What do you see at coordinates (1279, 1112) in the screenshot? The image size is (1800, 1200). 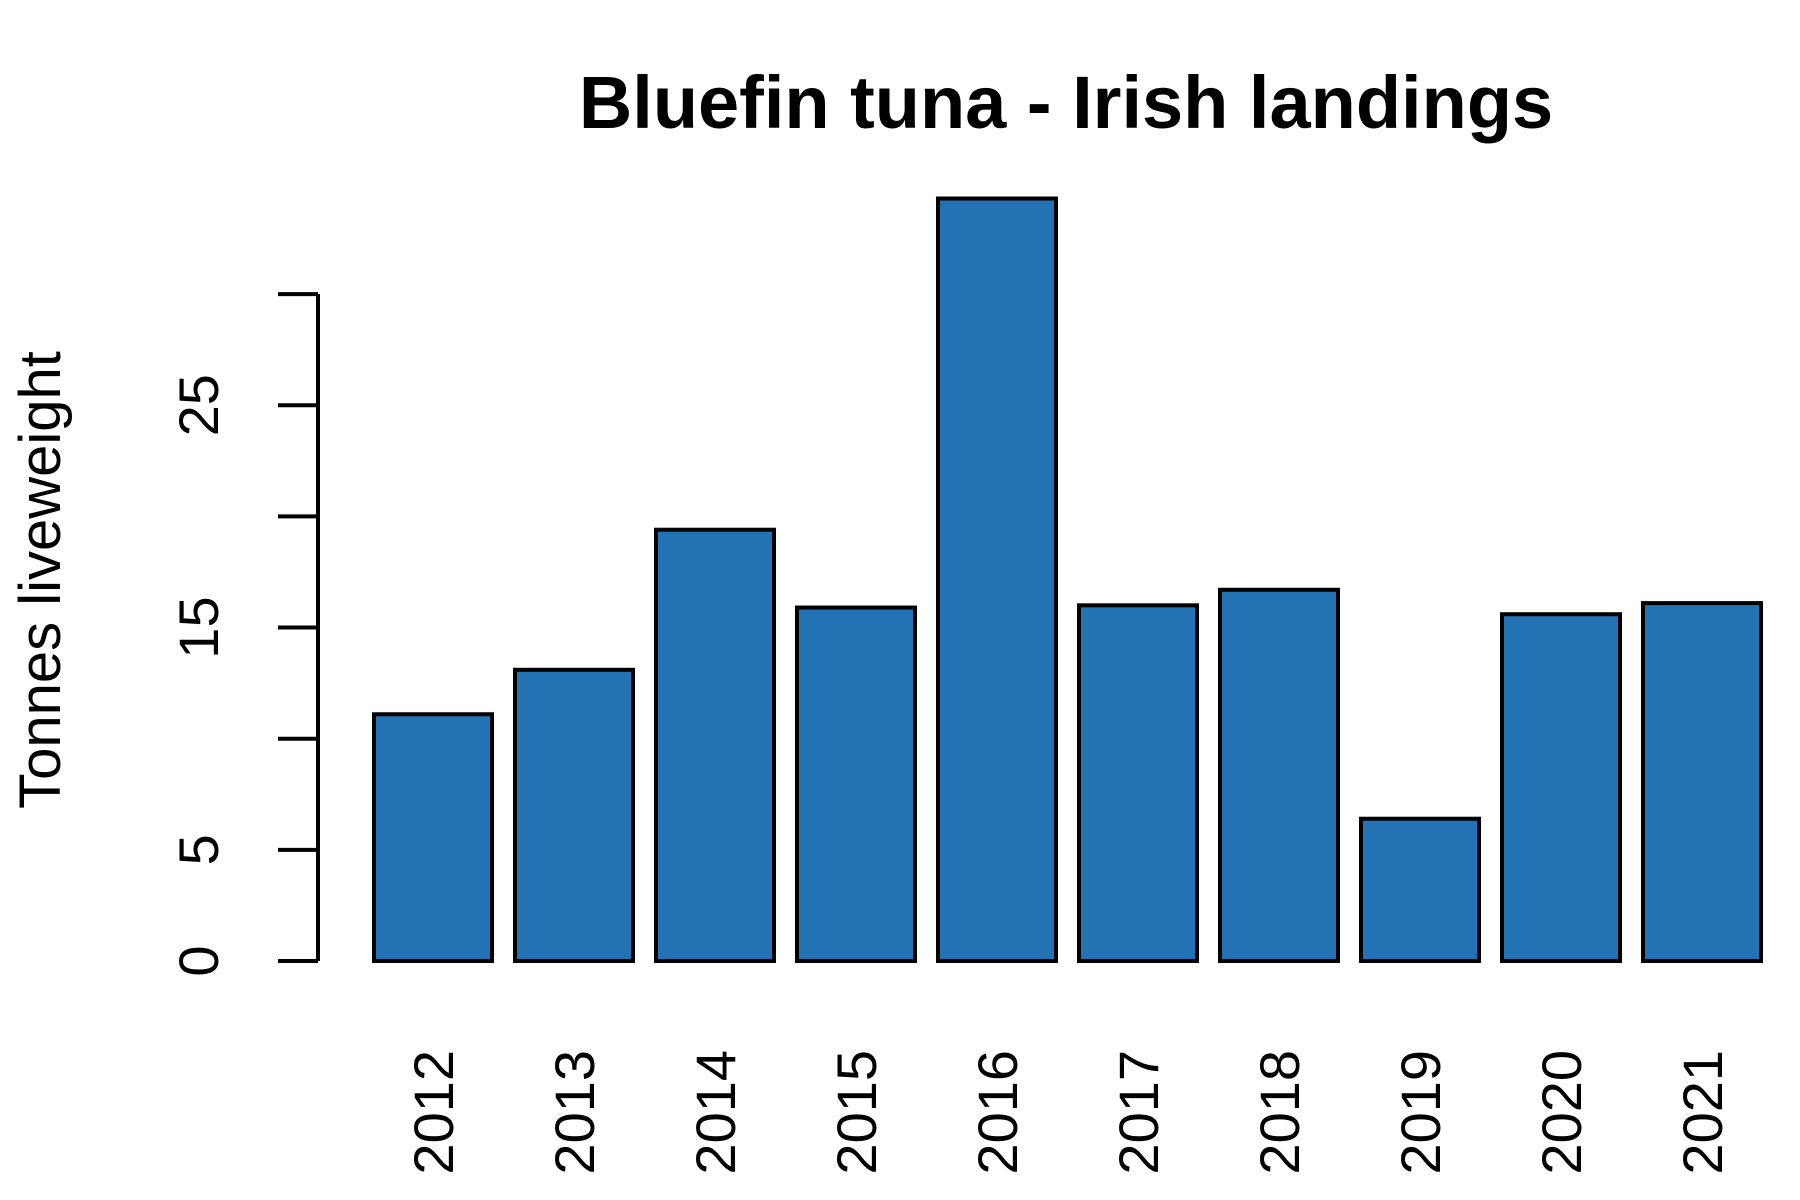 I see `x-tick-label: 2018` at bounding box center [1279, 1112].